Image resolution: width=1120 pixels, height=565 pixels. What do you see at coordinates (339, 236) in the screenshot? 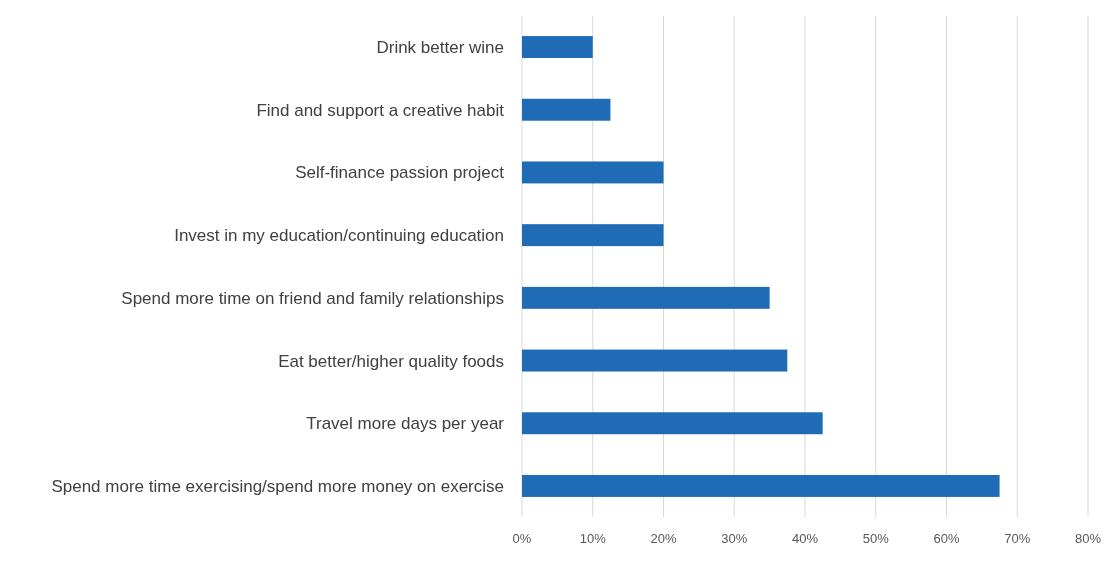
I see `y-tick-label: Invest in my education/continuing education` at bounding box center [339, 236].